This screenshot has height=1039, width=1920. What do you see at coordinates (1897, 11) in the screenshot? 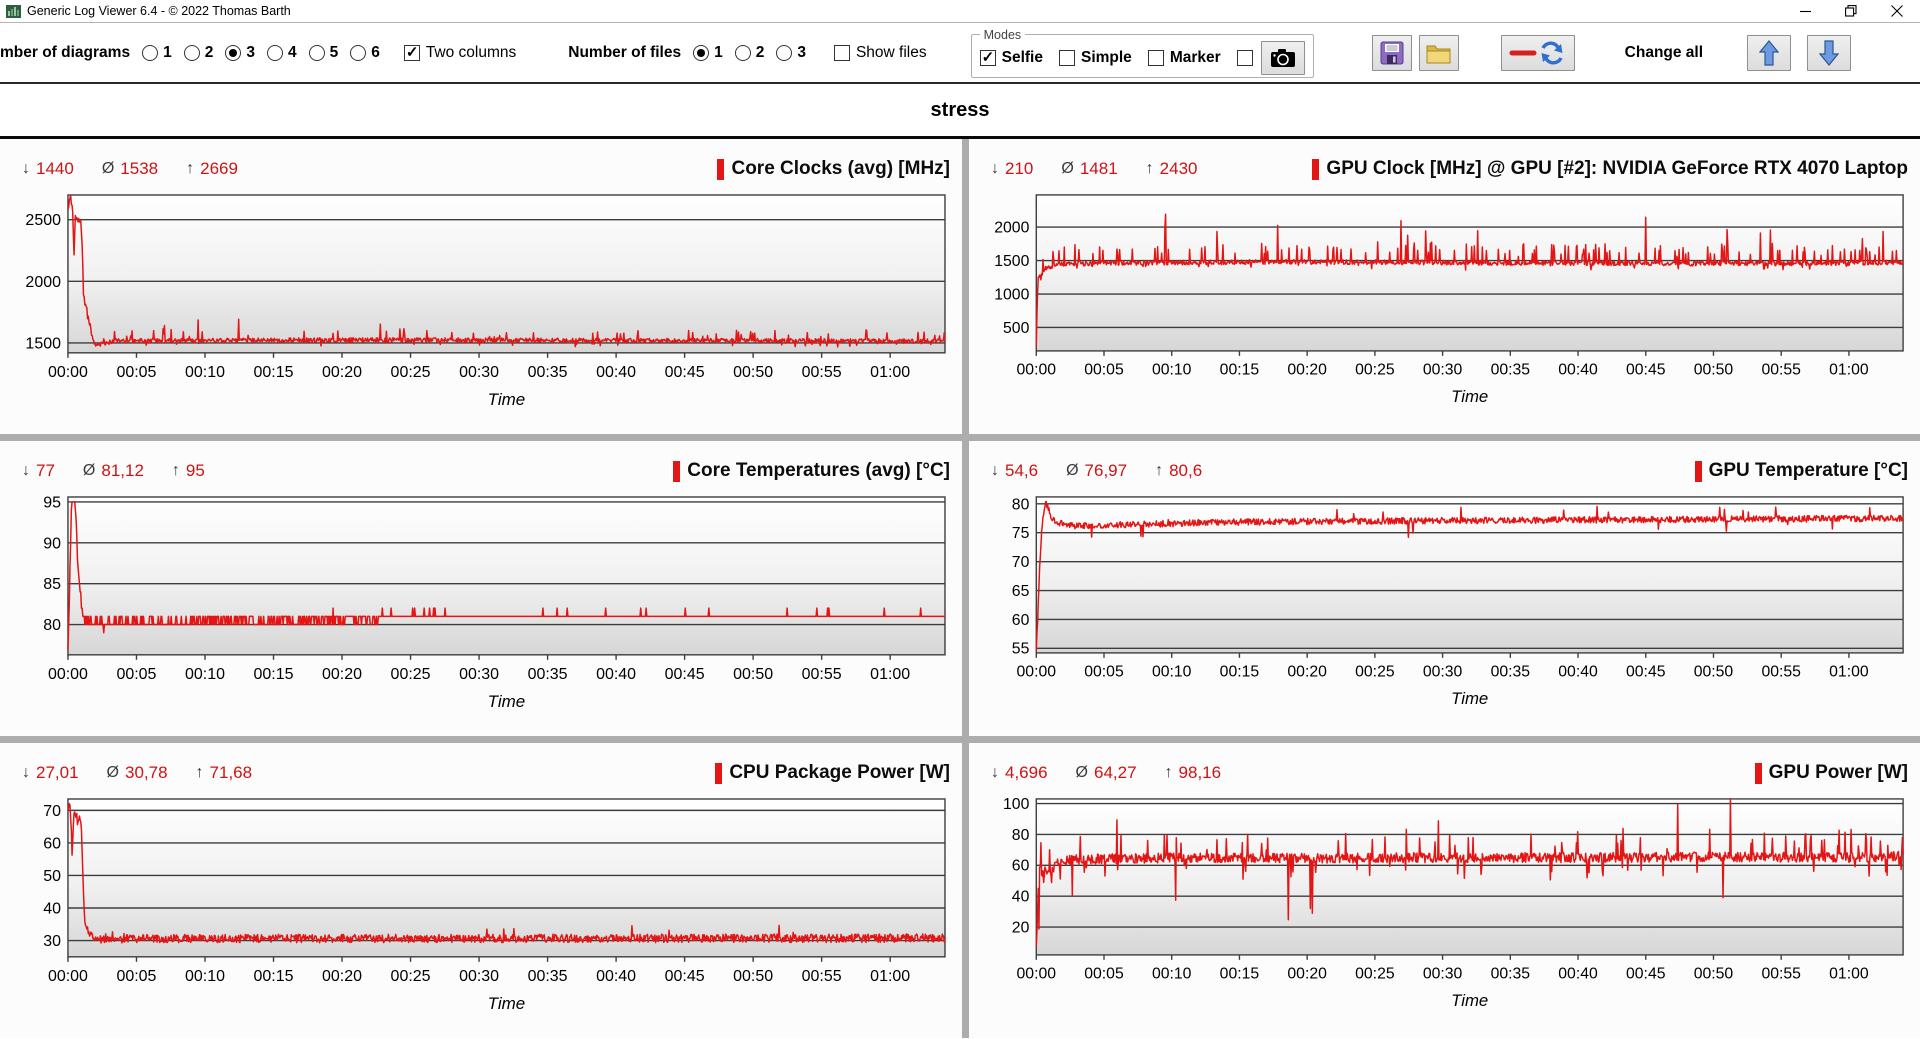
I see `close-button` at bounding box center [1897, 11].